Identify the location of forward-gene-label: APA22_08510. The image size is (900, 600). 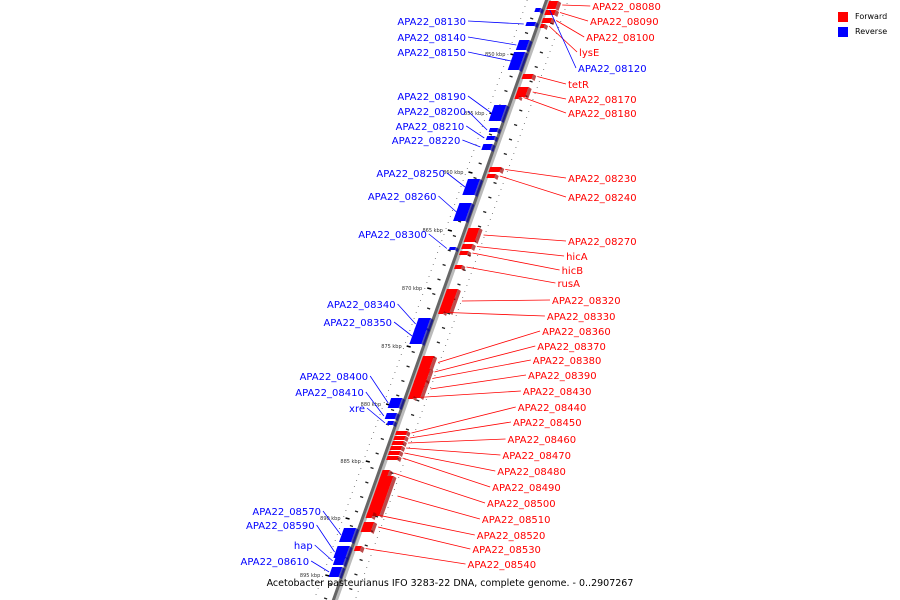
(516, 520).